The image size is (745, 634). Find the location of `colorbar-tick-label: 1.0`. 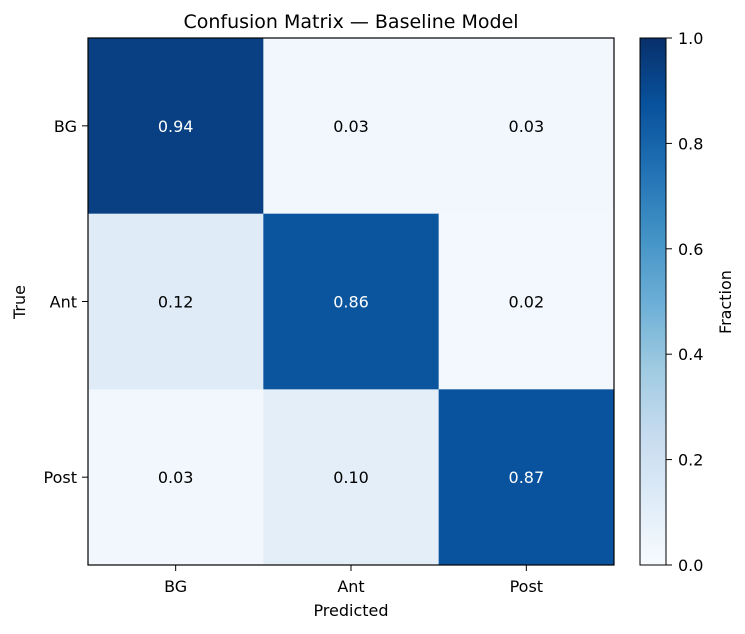

colorbar-tick-label: 1.0 is located at coordinates (690, 38).